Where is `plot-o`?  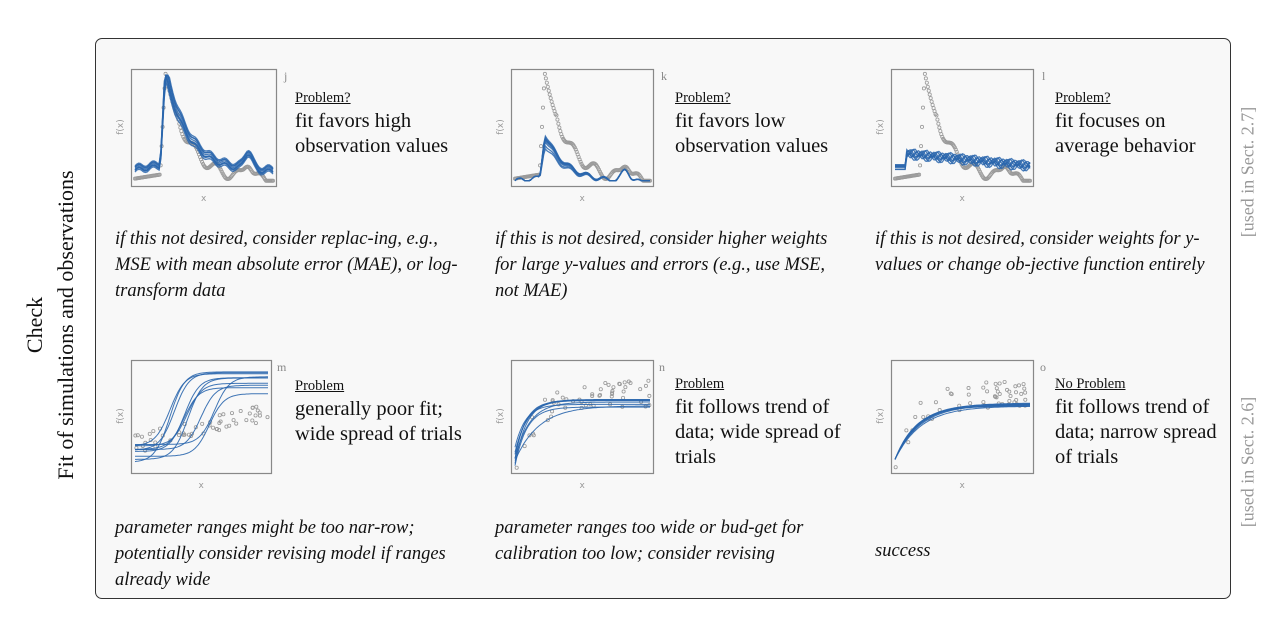
plot-o is located at coordinates (962, 418).